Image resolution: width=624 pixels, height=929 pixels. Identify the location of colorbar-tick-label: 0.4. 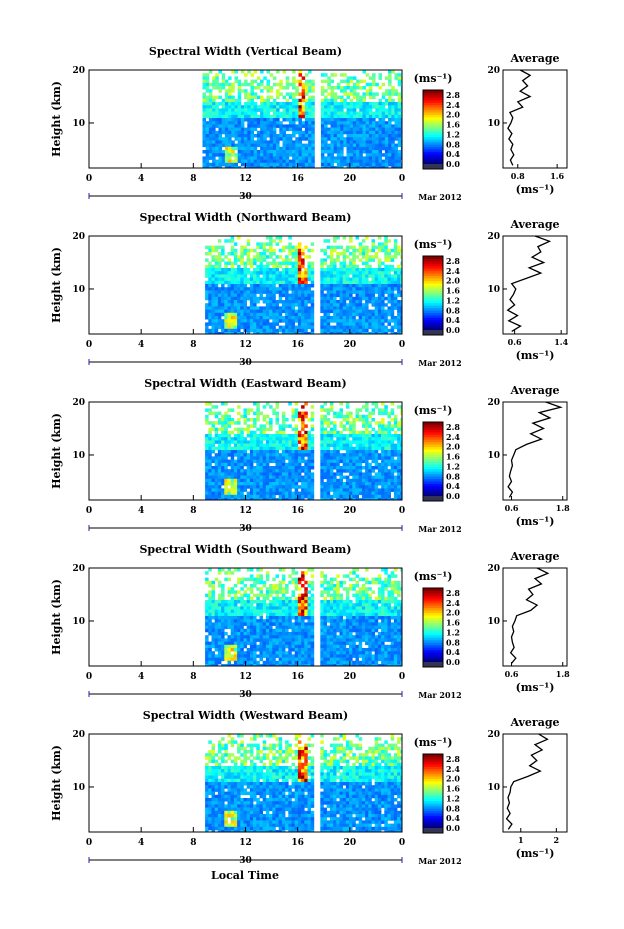
(453, 154).